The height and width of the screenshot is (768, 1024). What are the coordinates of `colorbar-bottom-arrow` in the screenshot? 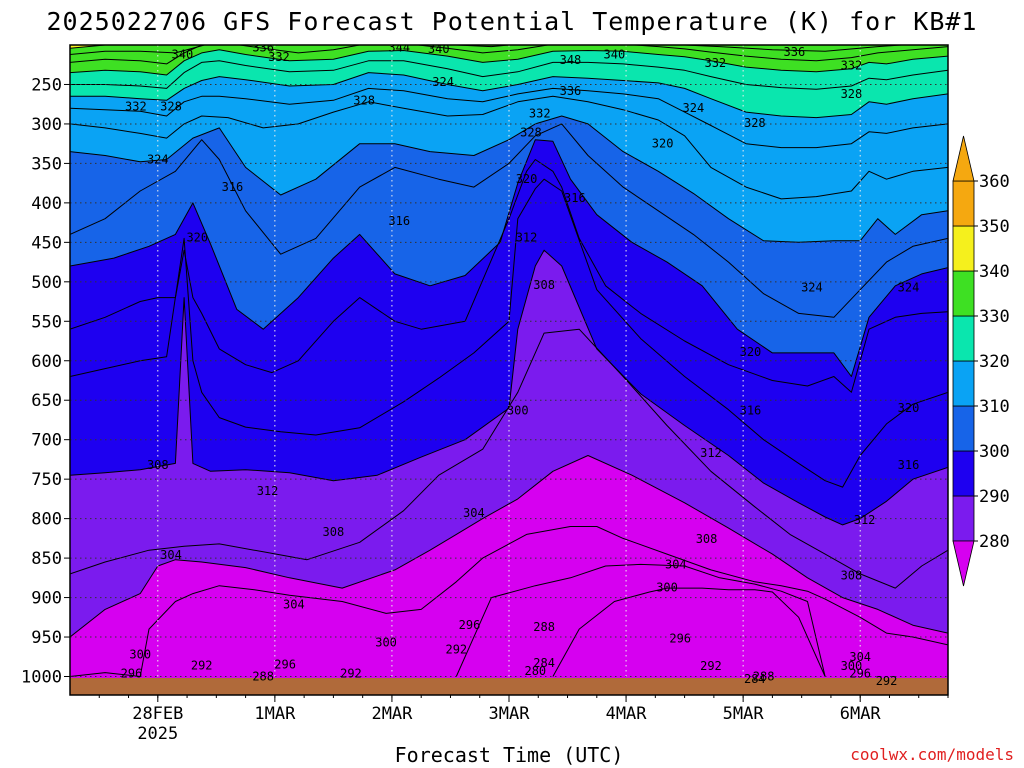 It's located at (963, 563).